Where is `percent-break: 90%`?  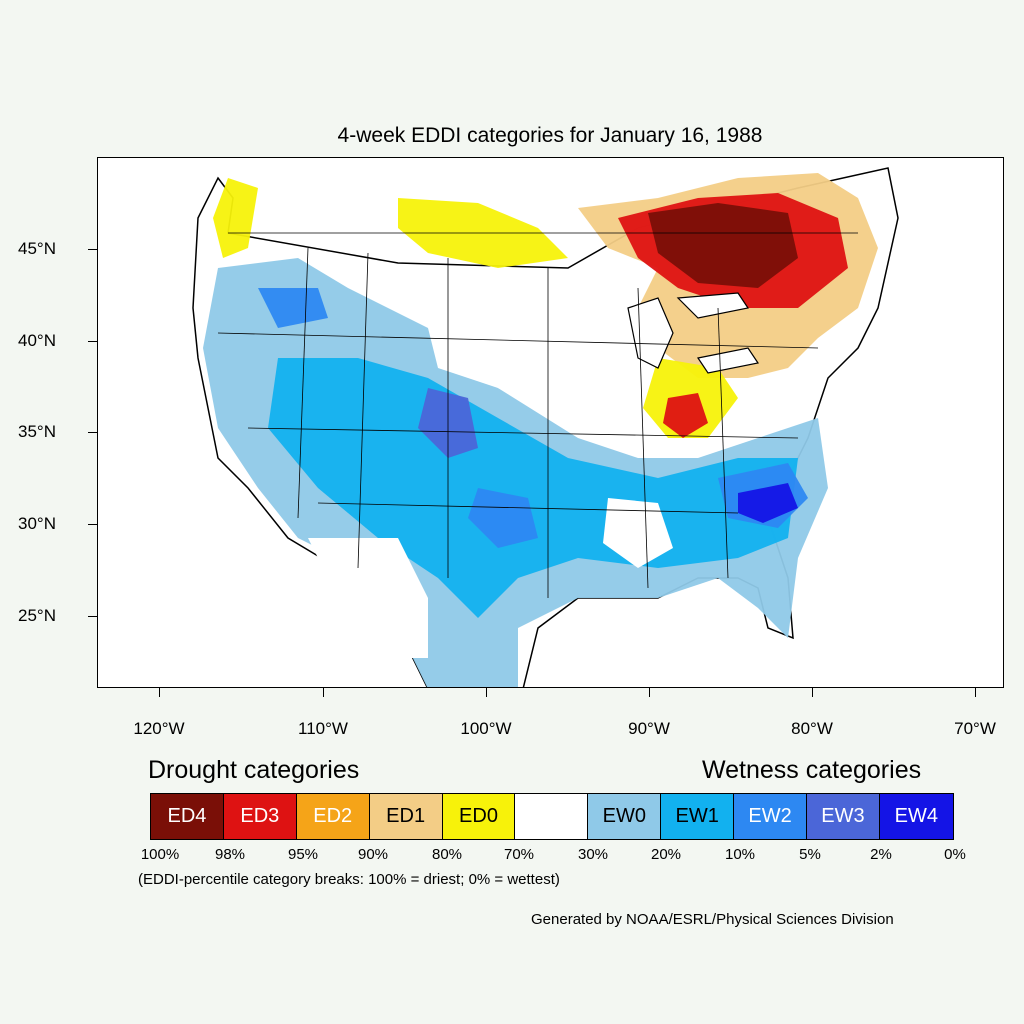
percent-break: 90% is located at coordinates (373, 854).